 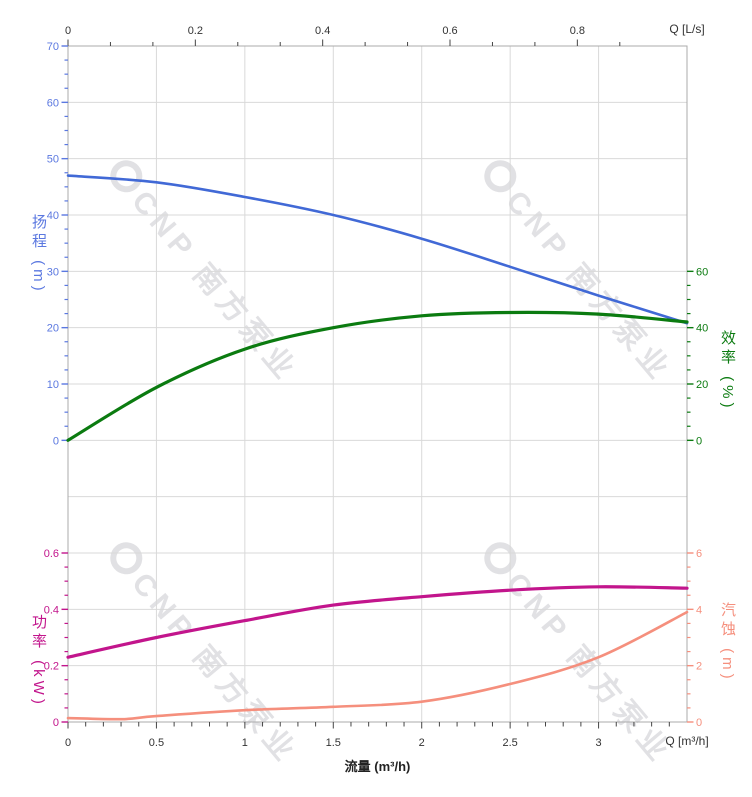 What do you see at coordinates (51, 610) in the screenshot?
I see `power-tick-label: 0.4` at bounding box center [51, 610].